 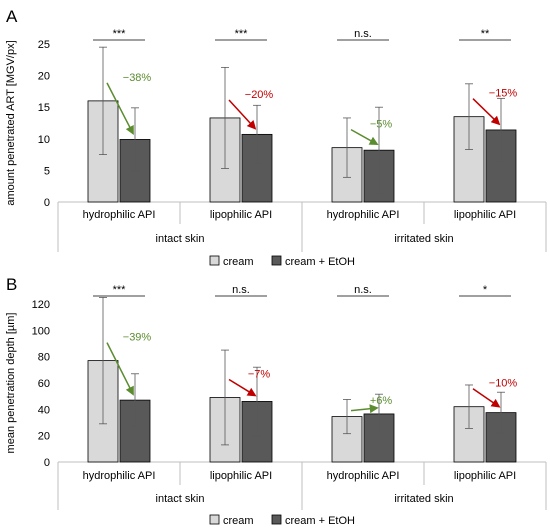 What do you see at coordinates (485, 34) in the screenshot?
I see `panel-a-significance-label: **` at bounding box center [485, 34].